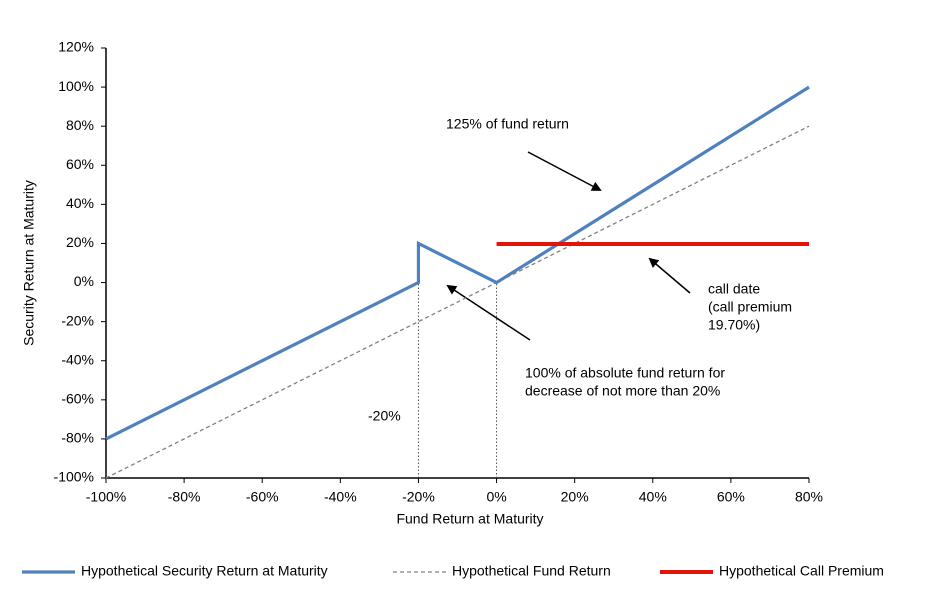  I want to click on x-tick-label: -40%, so click(340, 497).